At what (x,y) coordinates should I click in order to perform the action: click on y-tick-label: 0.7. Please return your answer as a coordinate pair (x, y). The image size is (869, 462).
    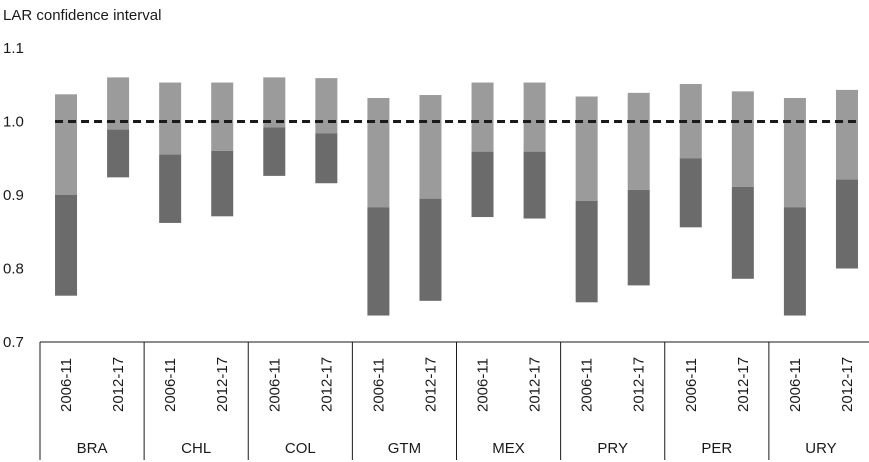
    Looking at the image, I should click on (13, 342).